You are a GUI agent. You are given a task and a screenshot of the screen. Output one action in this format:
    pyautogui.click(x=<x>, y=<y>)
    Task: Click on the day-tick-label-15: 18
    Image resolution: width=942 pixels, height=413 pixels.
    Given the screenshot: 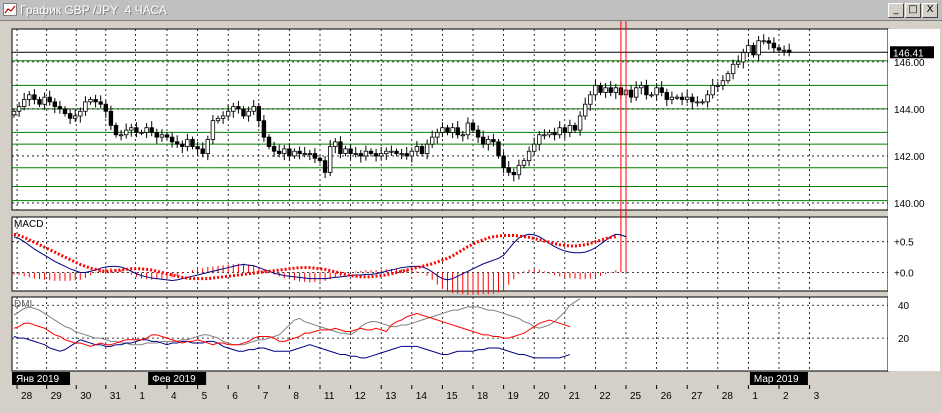 What is the action you would take?
    pyautogui.click(x=483, y=396)
    